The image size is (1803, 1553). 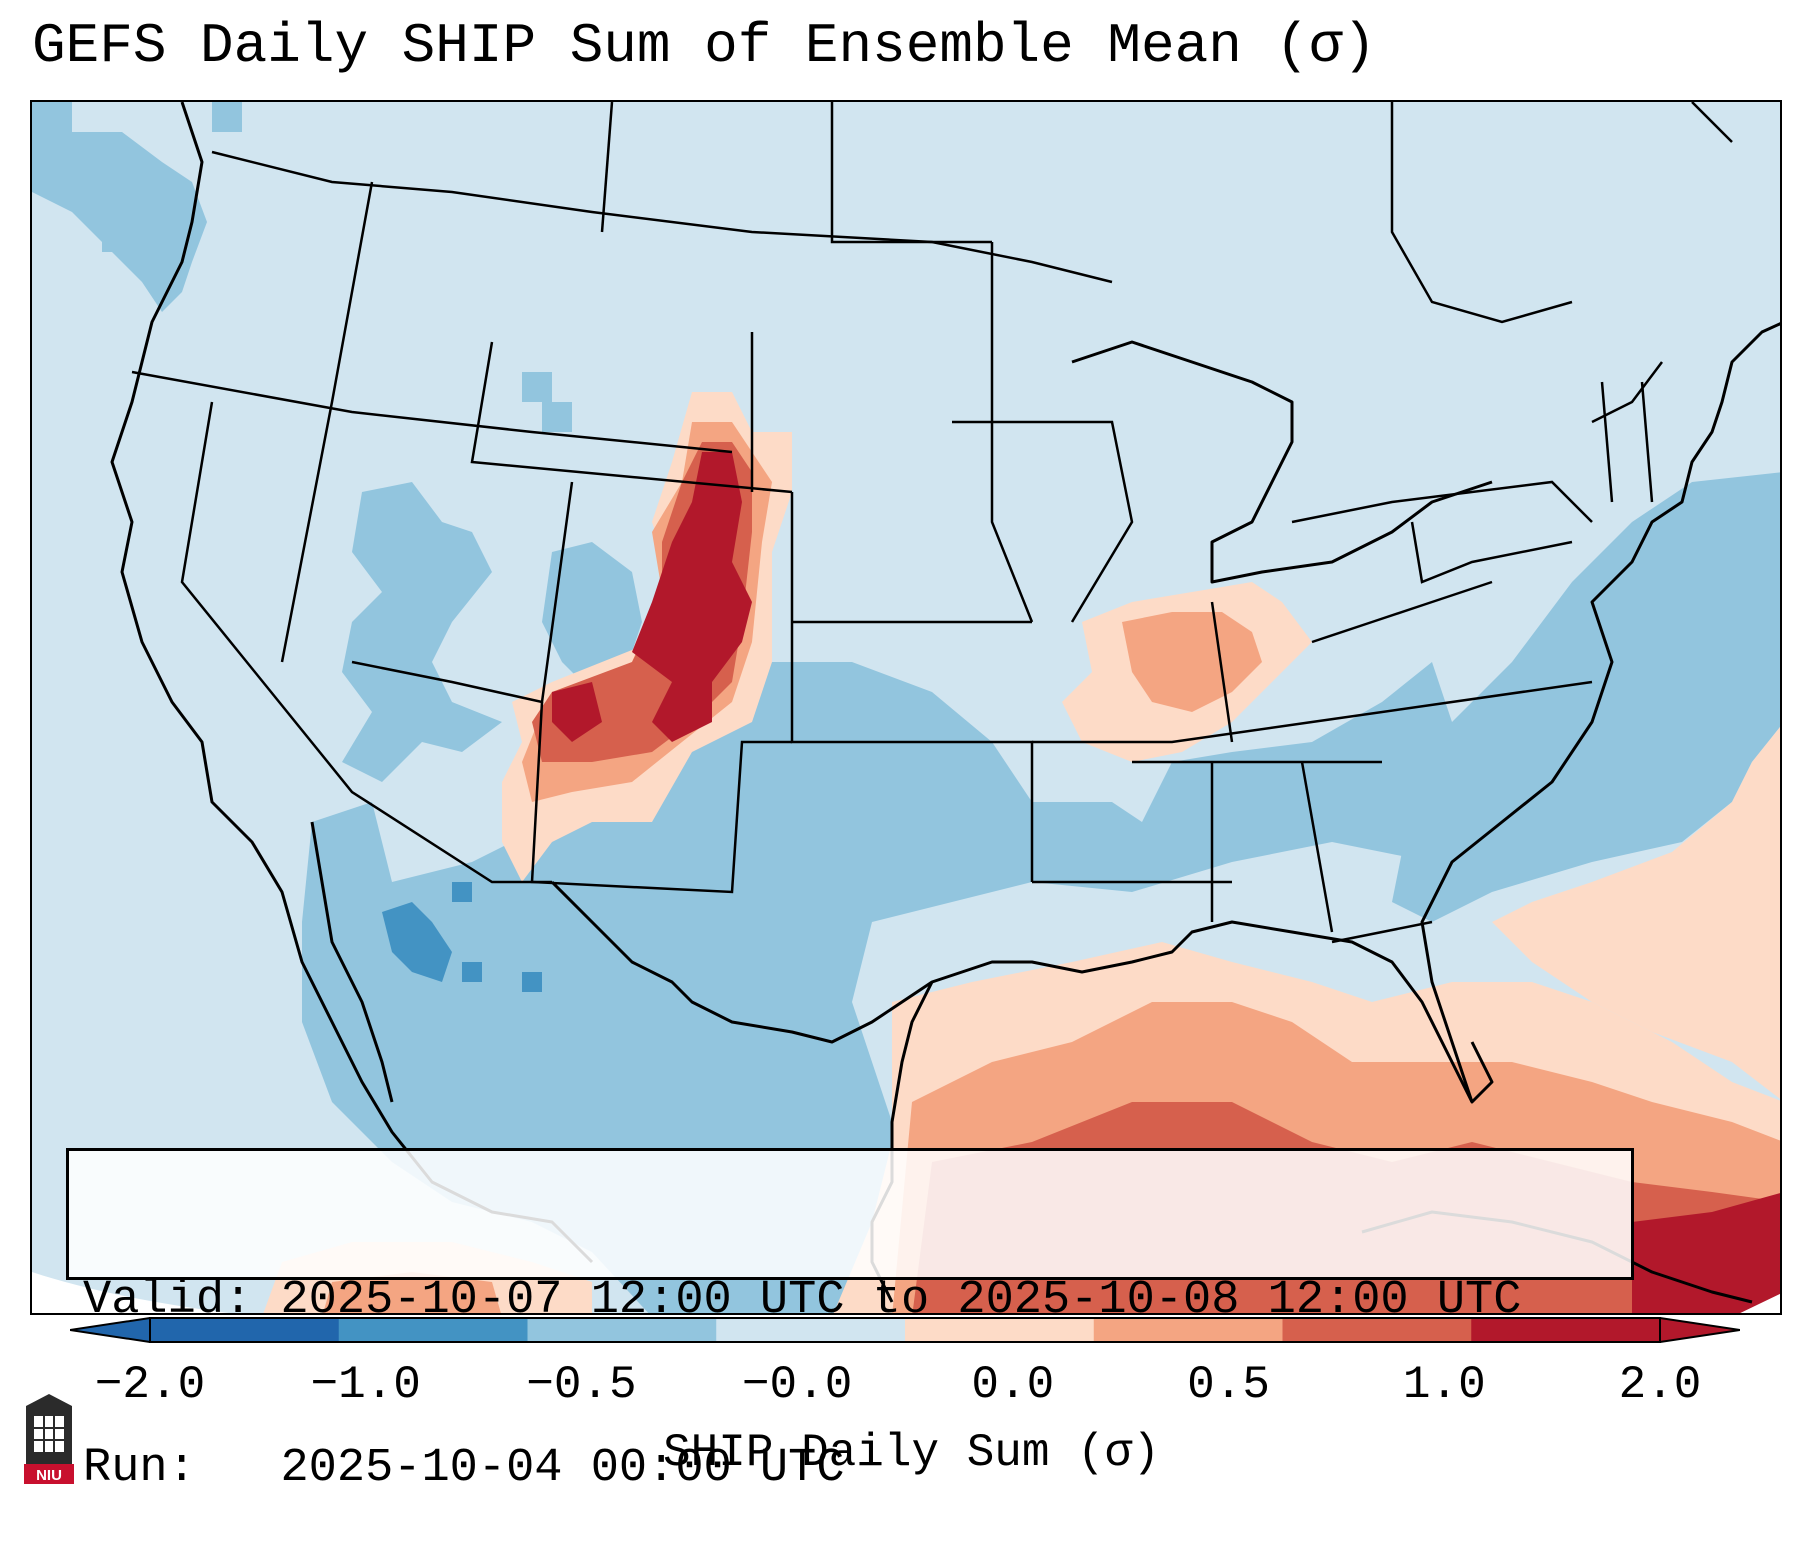 What do you see at coordinates (1706, 1253) in the screenshot?
I see `caribbean-max-positive-region` at bounding box center [1706, 1253].